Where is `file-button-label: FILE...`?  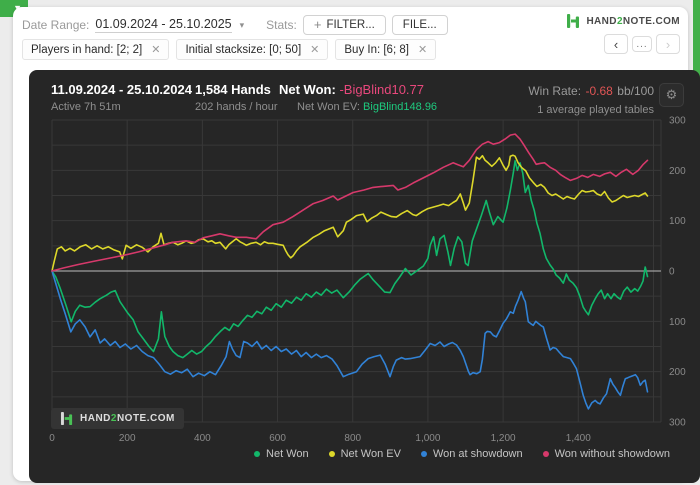 file-button-label: FILE... is located at coordinates (419, 25).